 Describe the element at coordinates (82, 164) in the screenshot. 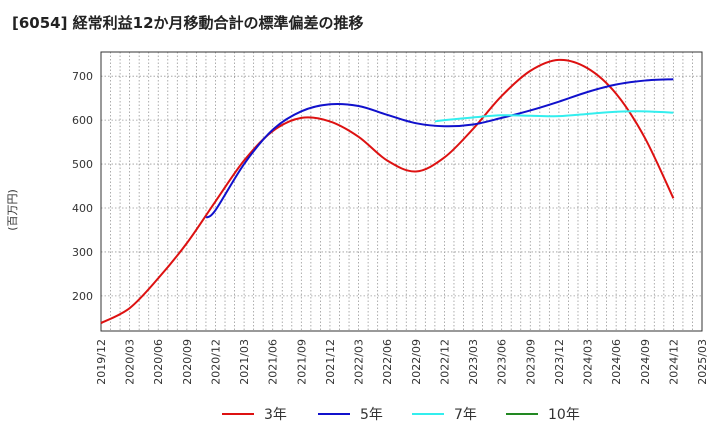

I see `y-tick-label: 500` at that location.